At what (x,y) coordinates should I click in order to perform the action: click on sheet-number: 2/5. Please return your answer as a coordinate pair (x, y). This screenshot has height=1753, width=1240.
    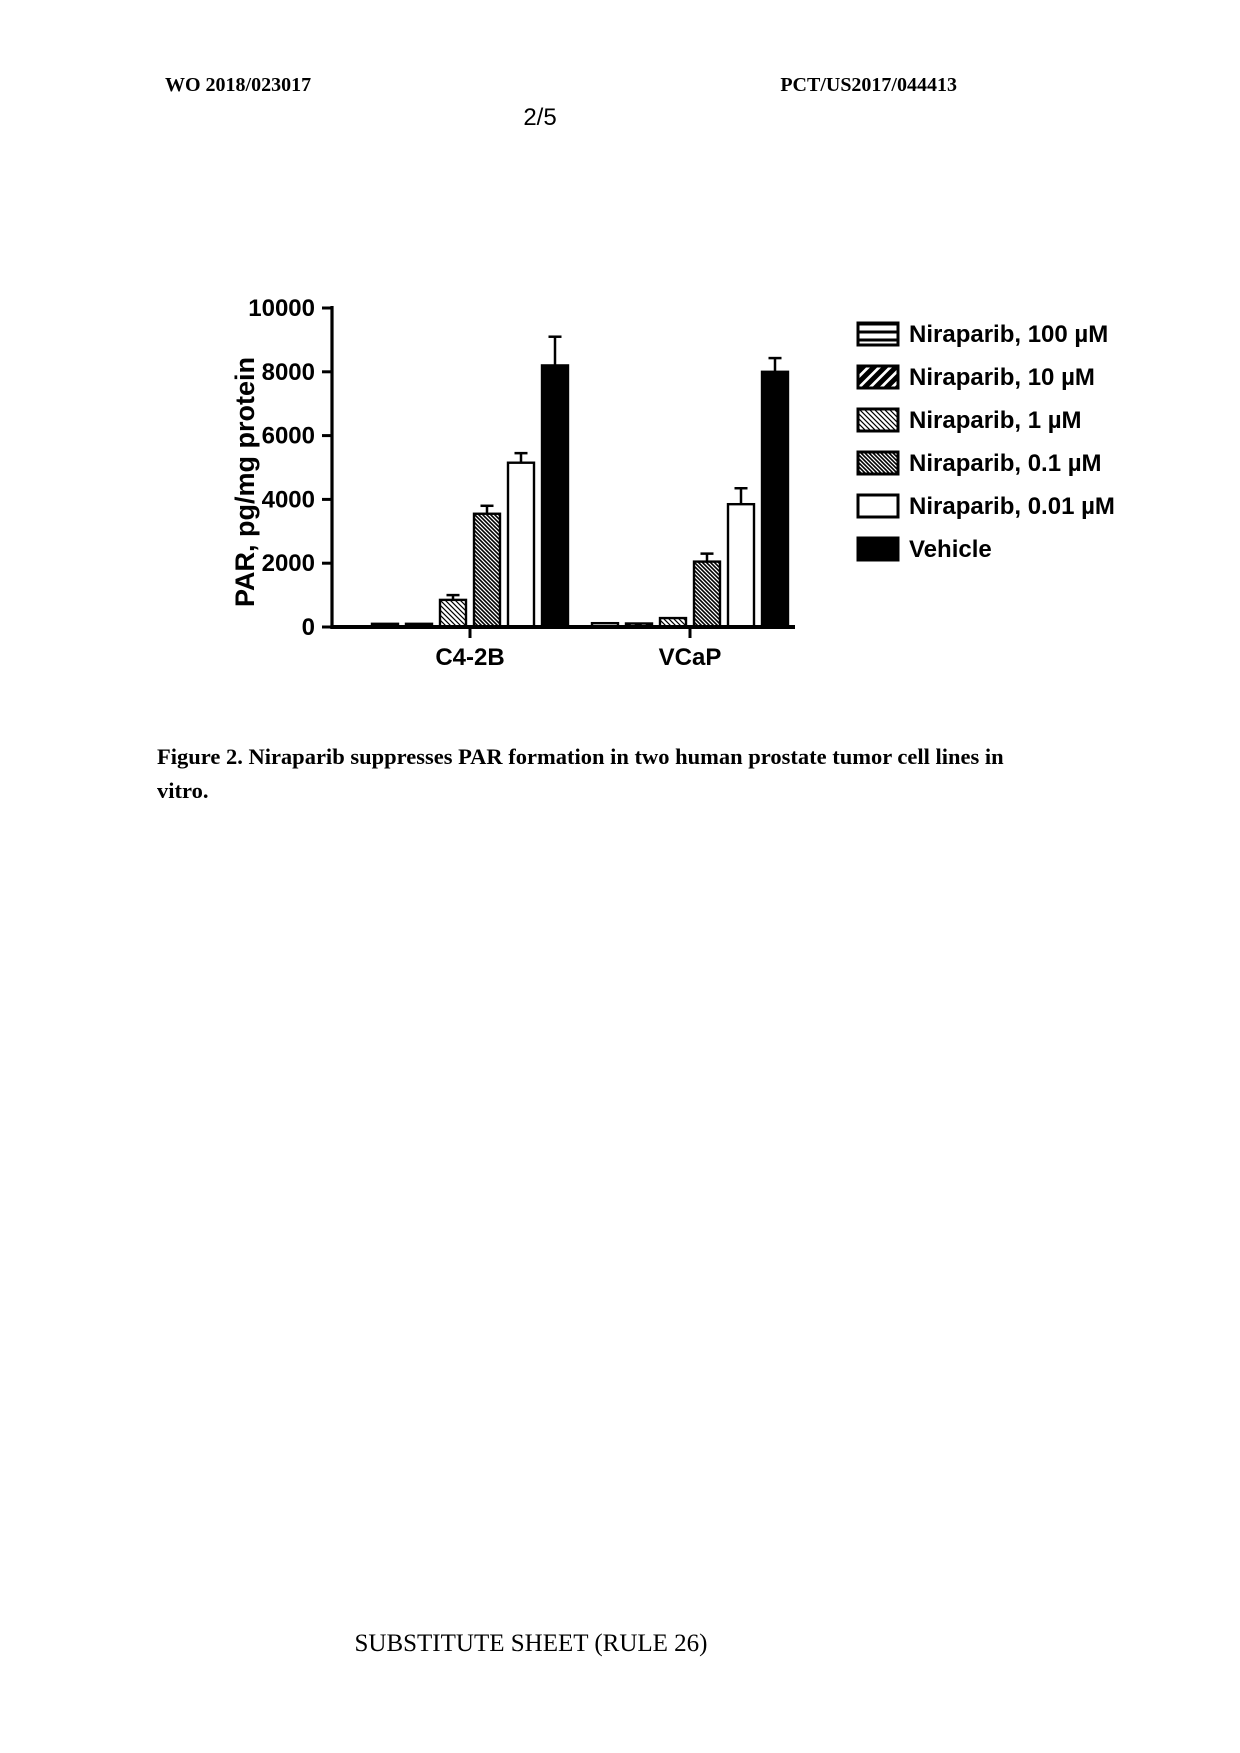
    Looking at the image, I should click on (540, 117).